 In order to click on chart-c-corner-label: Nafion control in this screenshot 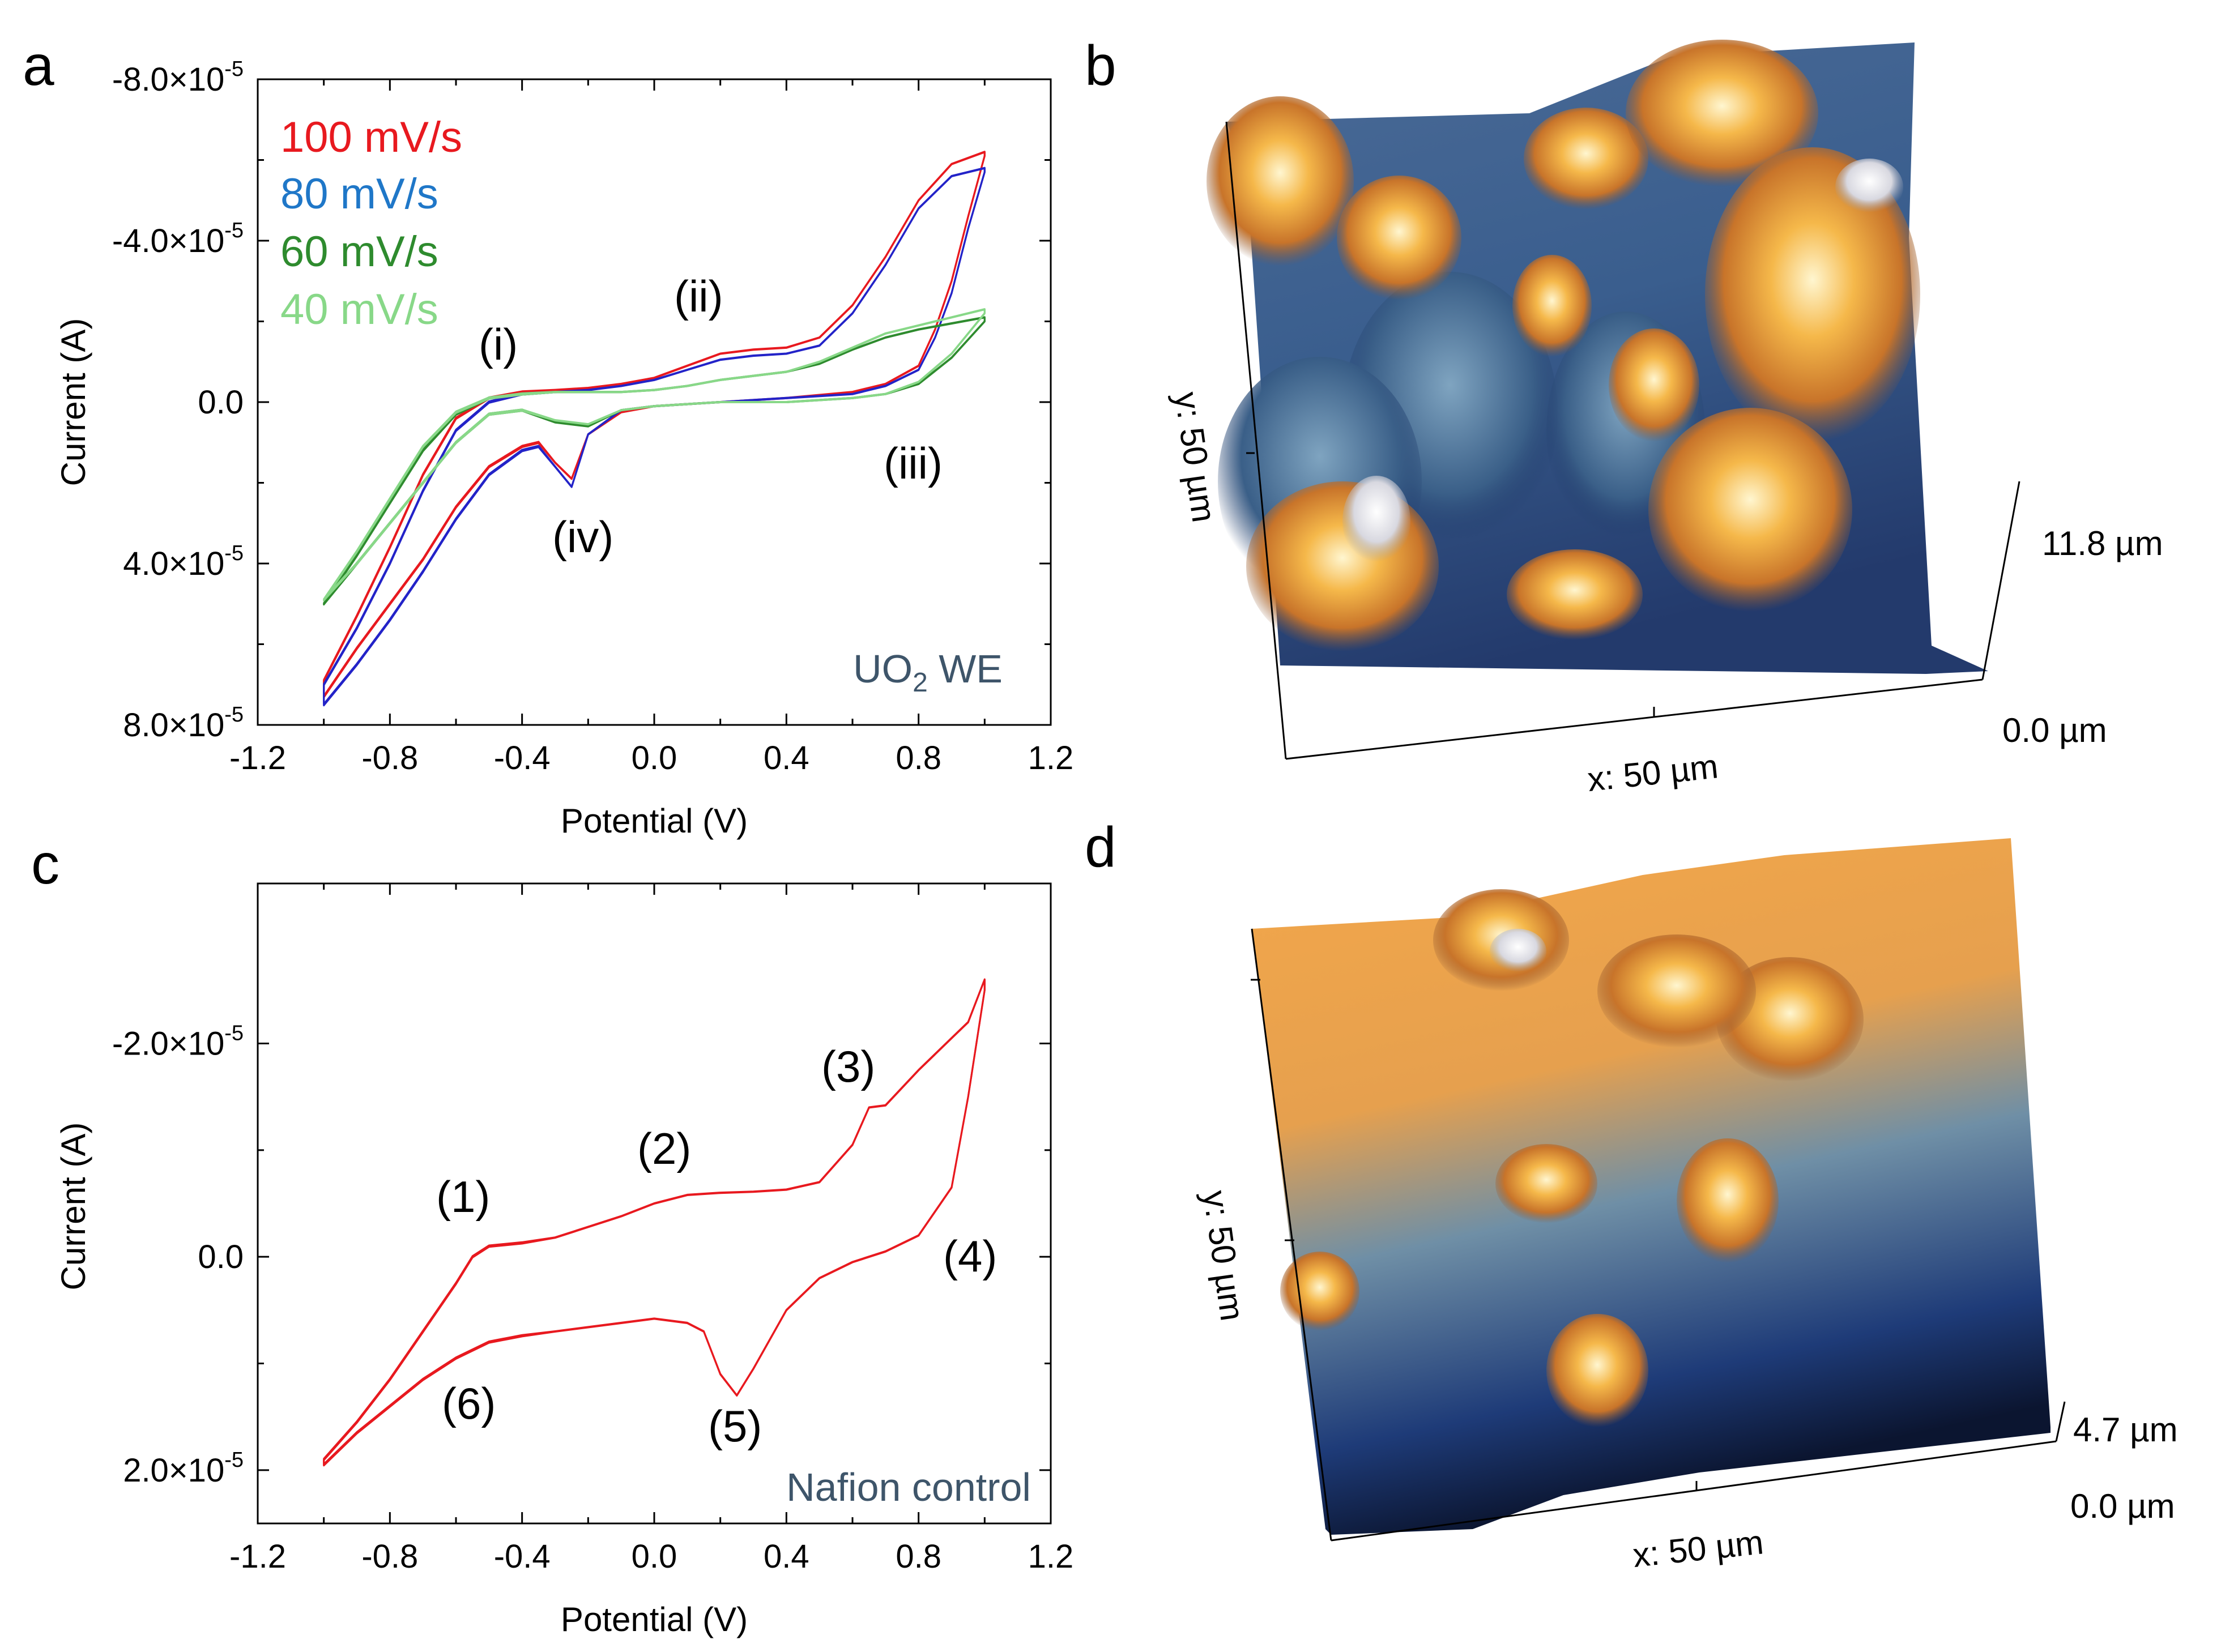, I will do `click(908, 1487)`.